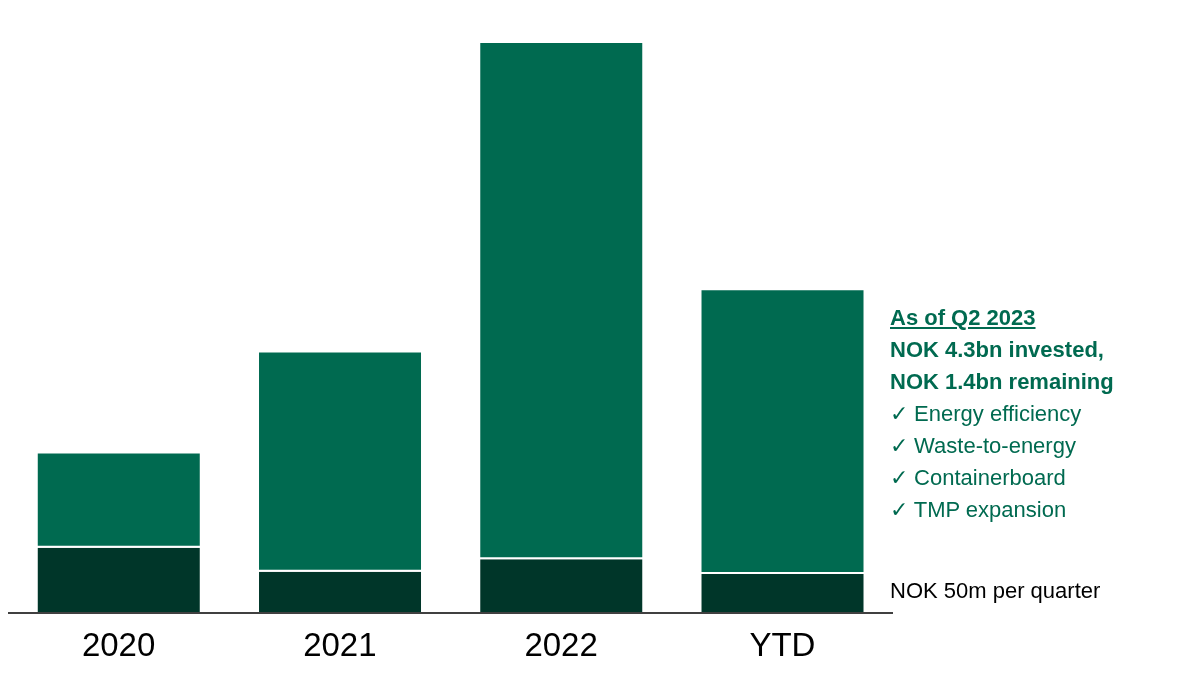 Image resolution: width=1184 pixels, height=677 pixels. What do you see at coordinates (986, 414) in the screenshot?
I see `annotation: ✓ Energy efficiency` at bounding box center [986, 414].